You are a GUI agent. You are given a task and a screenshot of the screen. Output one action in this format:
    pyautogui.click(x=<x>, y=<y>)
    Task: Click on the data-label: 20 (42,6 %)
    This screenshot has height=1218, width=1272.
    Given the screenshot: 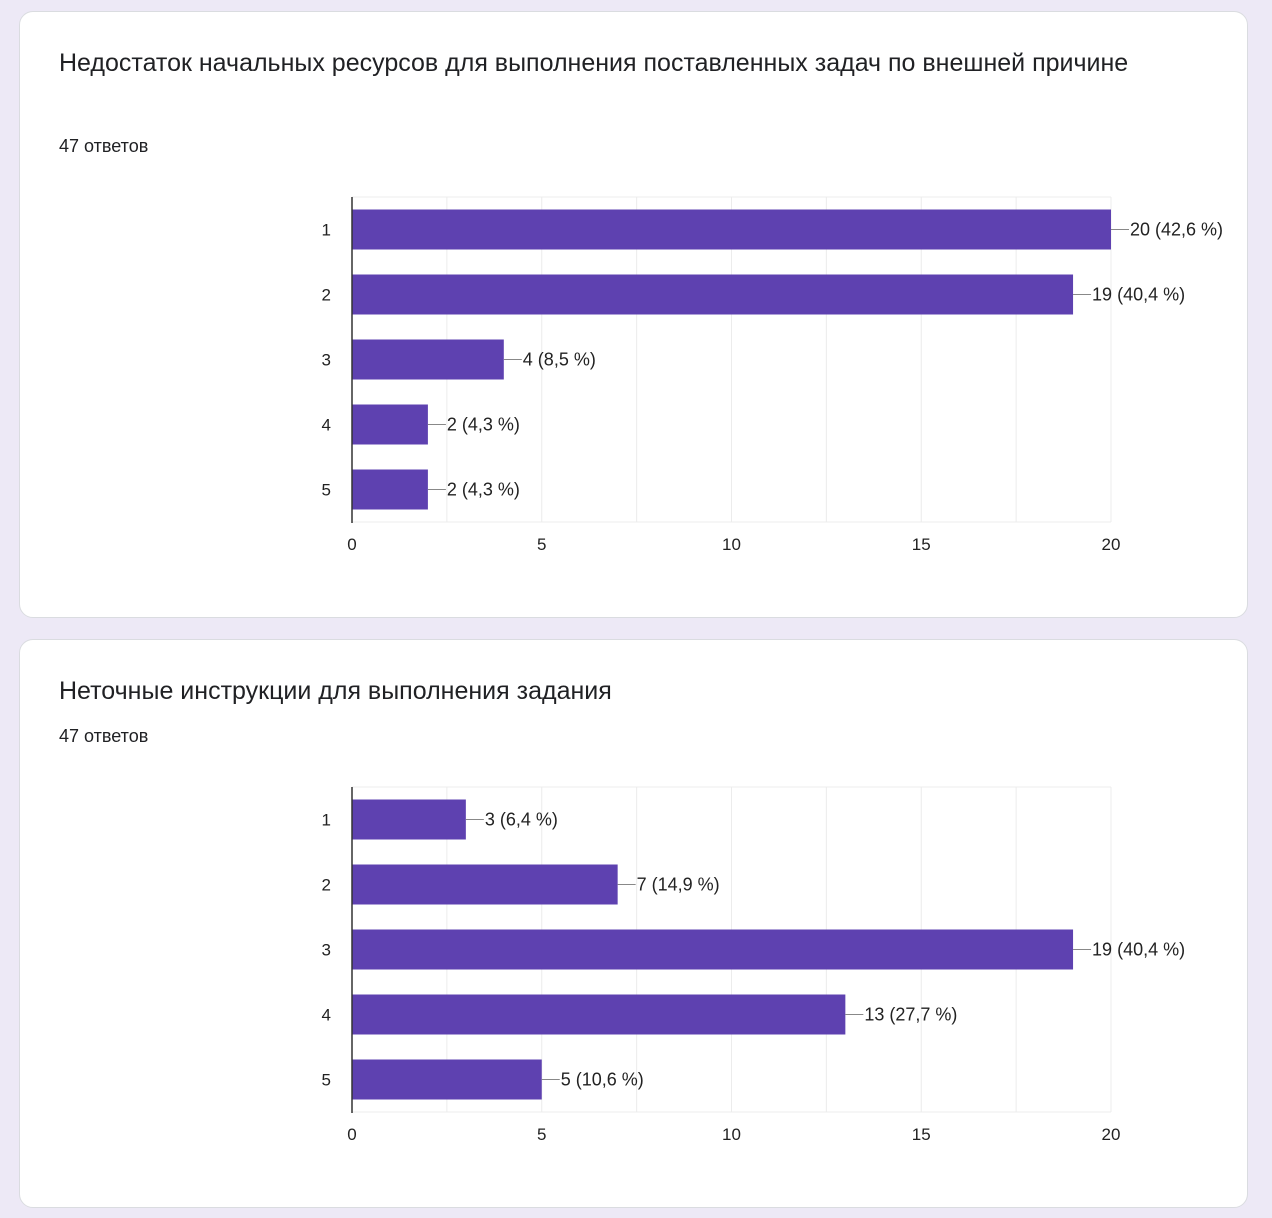 What is the action you would take?
    pyautogui.click(x=1176, y=230)
    